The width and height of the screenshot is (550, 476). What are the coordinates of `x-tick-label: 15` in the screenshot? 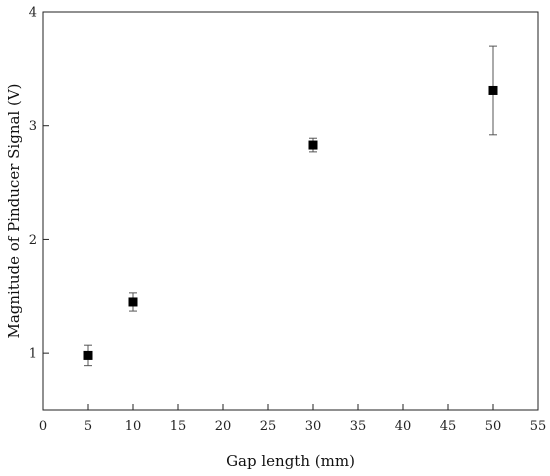 It's located at (178, 426).